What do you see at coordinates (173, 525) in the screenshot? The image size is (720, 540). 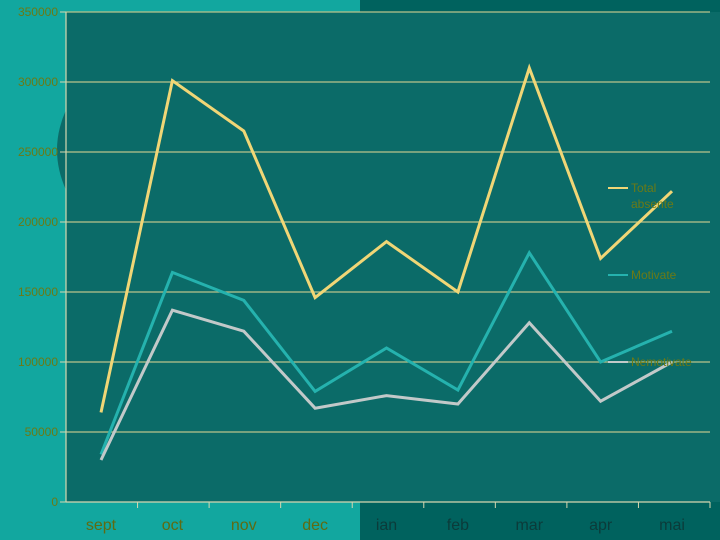 I see `x-tick-label: oct` at bounding box center [173, 525].